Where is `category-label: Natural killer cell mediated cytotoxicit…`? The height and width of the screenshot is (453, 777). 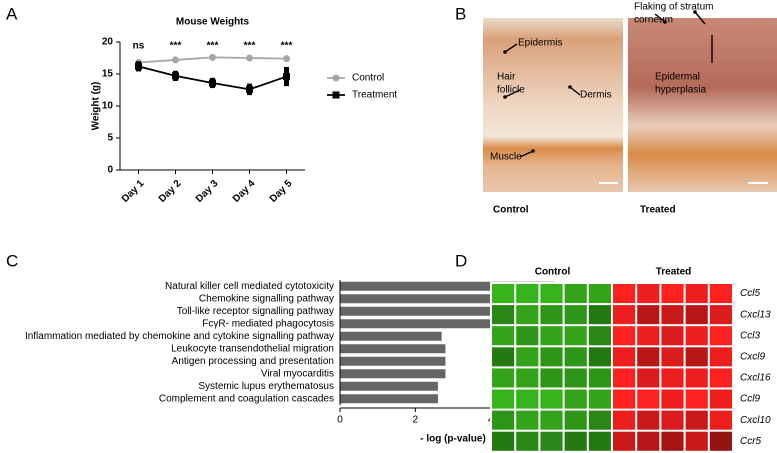
category-label: Natural killer cell mediated cytotoxicit… is located at coordinates (249, 286).